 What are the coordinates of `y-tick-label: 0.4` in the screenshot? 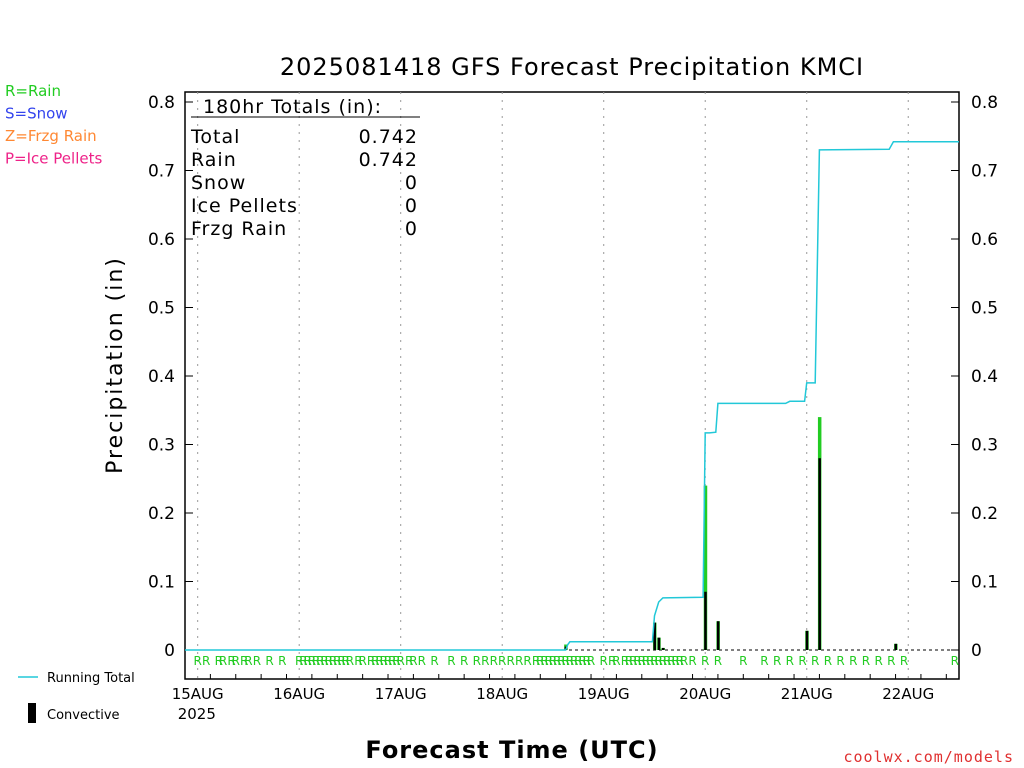 It's located at (161, 377).